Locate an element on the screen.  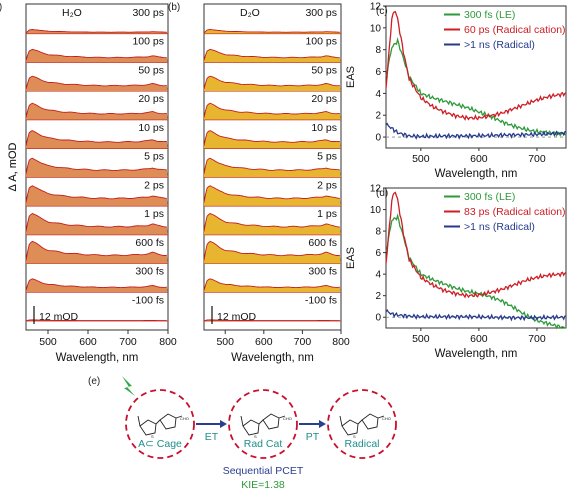
plot-frame is located at coordinates (476, 77).